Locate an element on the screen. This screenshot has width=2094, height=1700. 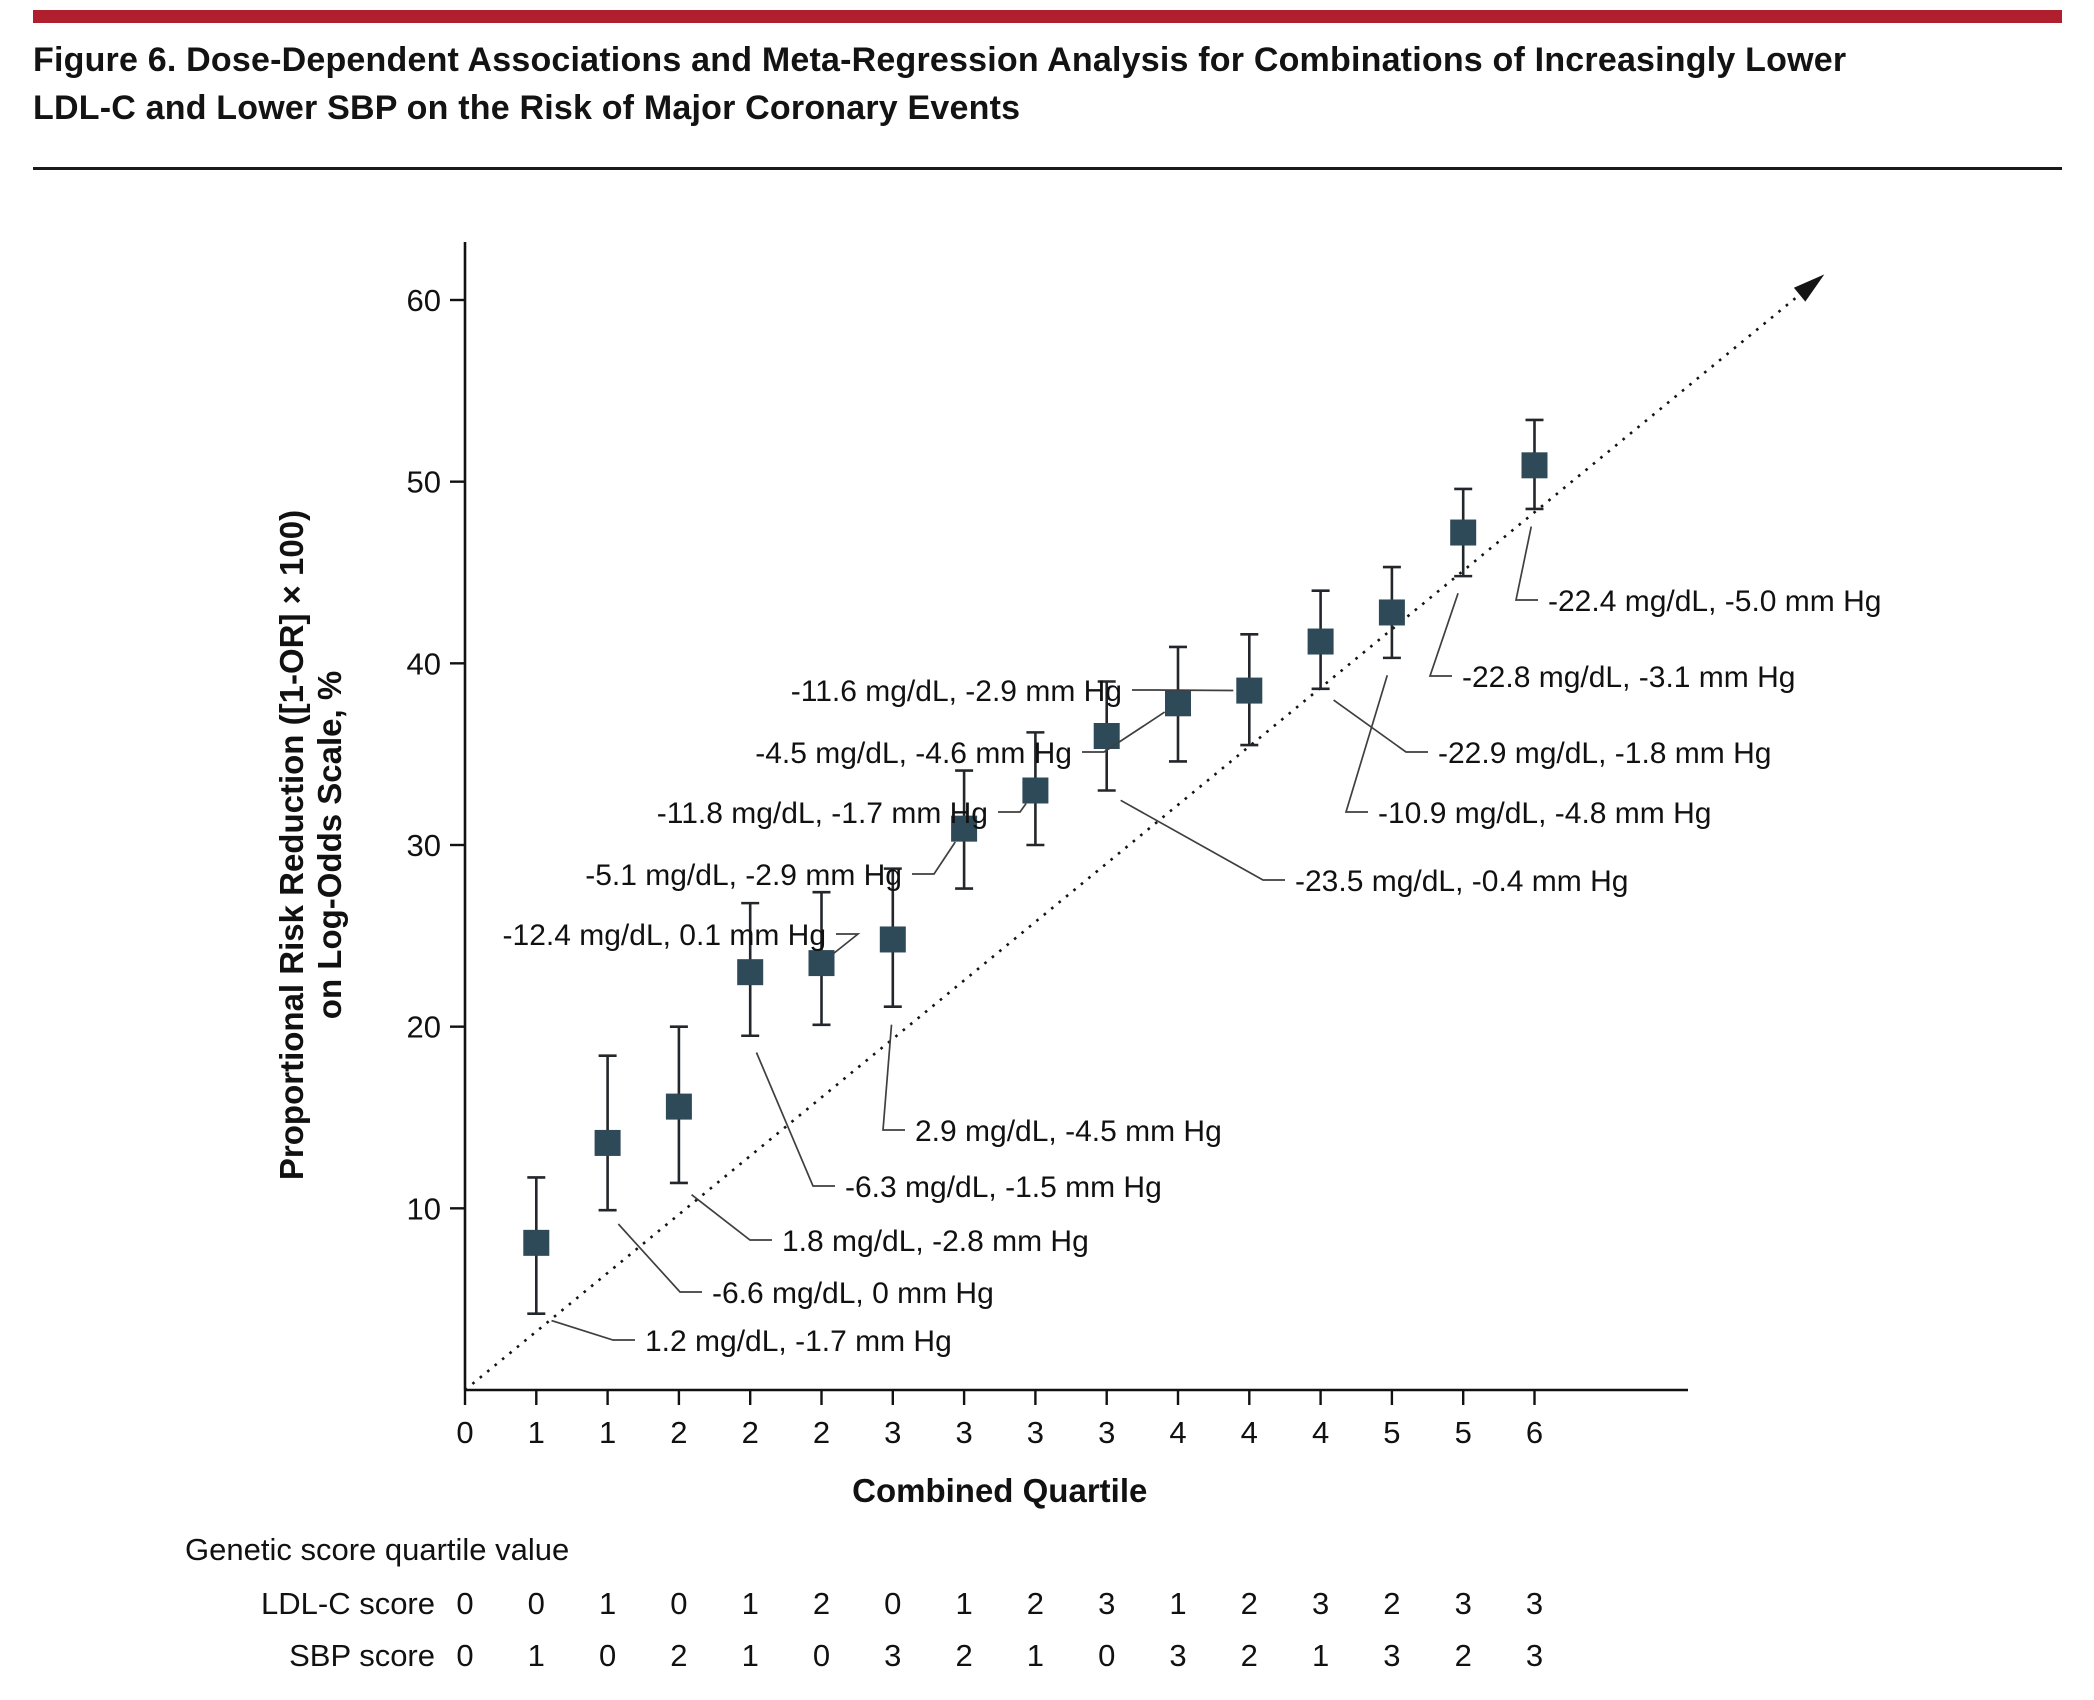
y-tick-label: 40 is located at coordinates (424, 663).